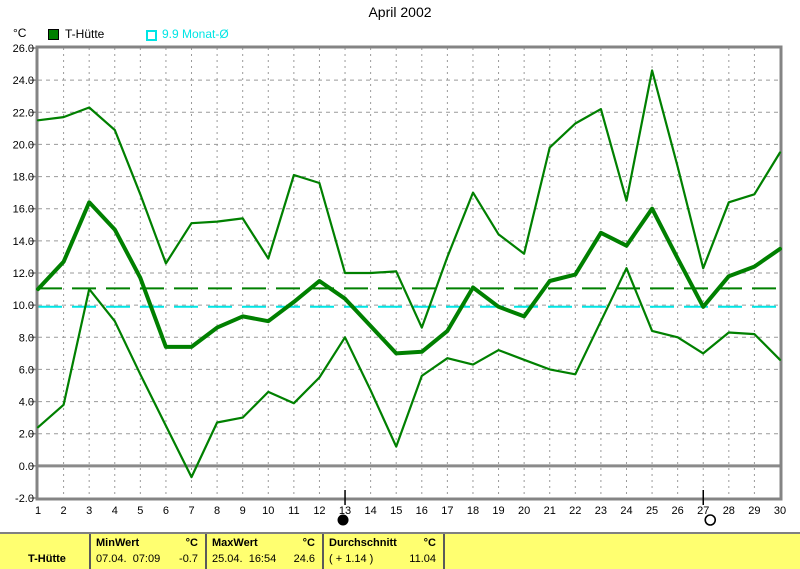 Image resolution: width=800 pixels, height=569 pixels. I want to click on month-average-legend-swatch-icon, so click(151, 35).